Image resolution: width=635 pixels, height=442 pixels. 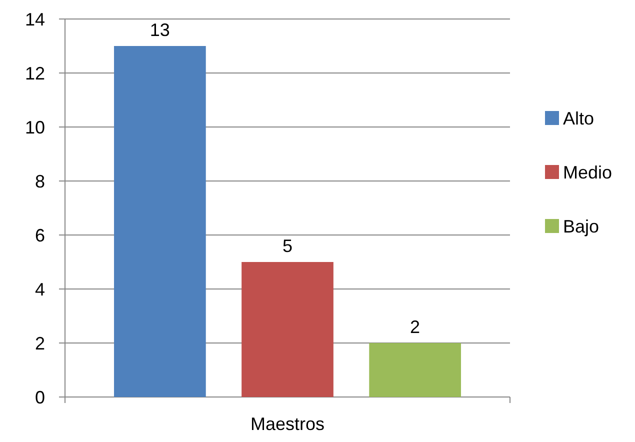 I want to click on x-tick-label: Maestros, so click(x=287, y=424).